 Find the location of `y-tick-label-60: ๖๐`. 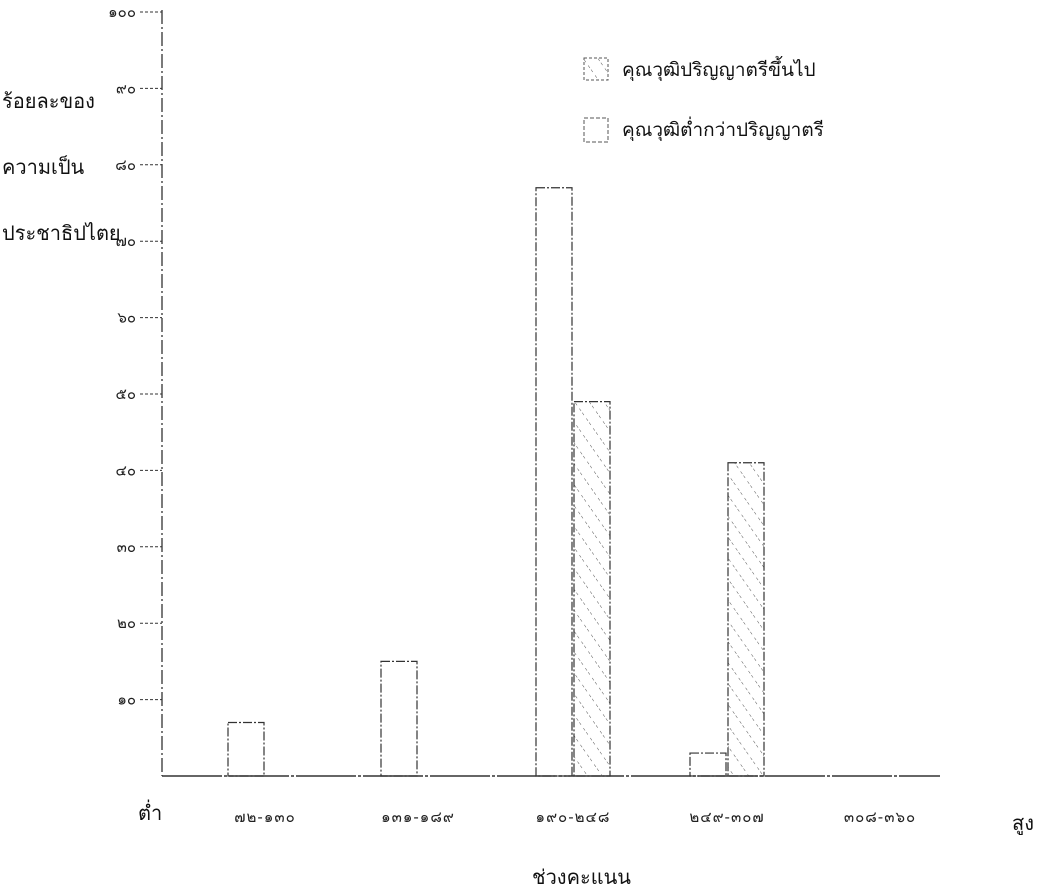

y-tick-label-60: ๖๐ is located at coordinates (126, 318).